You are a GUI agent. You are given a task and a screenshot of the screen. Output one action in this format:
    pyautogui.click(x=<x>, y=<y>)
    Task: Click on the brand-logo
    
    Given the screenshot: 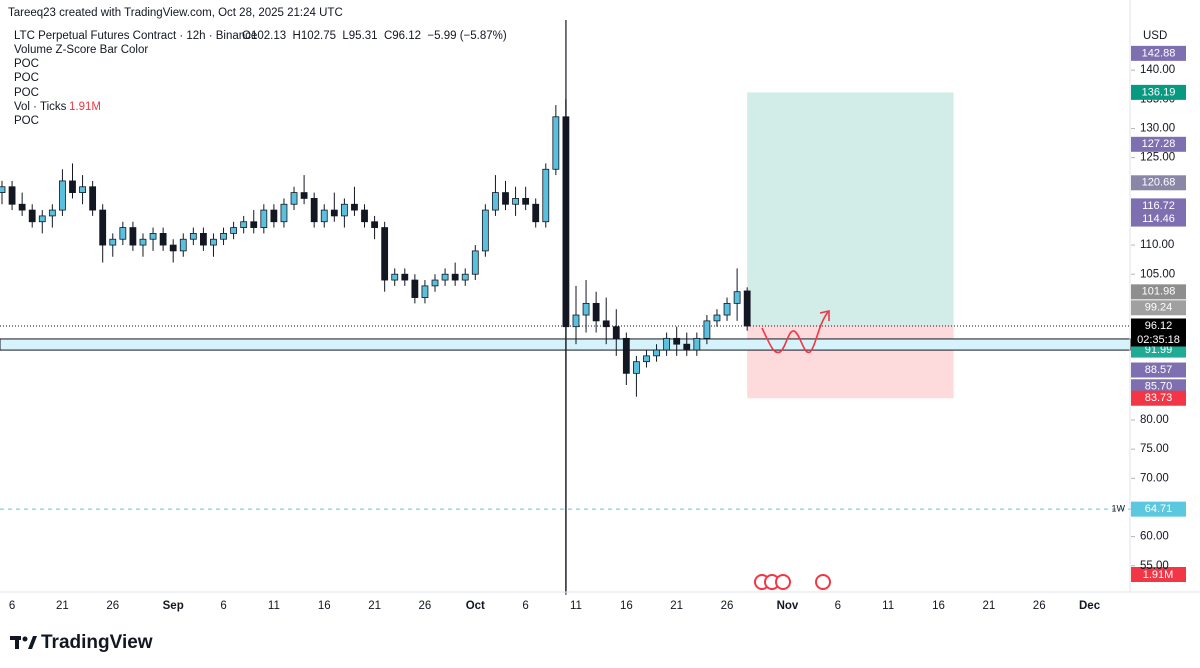 What is the action you would take?
    pyautogui.click(x=23, y=642)
    